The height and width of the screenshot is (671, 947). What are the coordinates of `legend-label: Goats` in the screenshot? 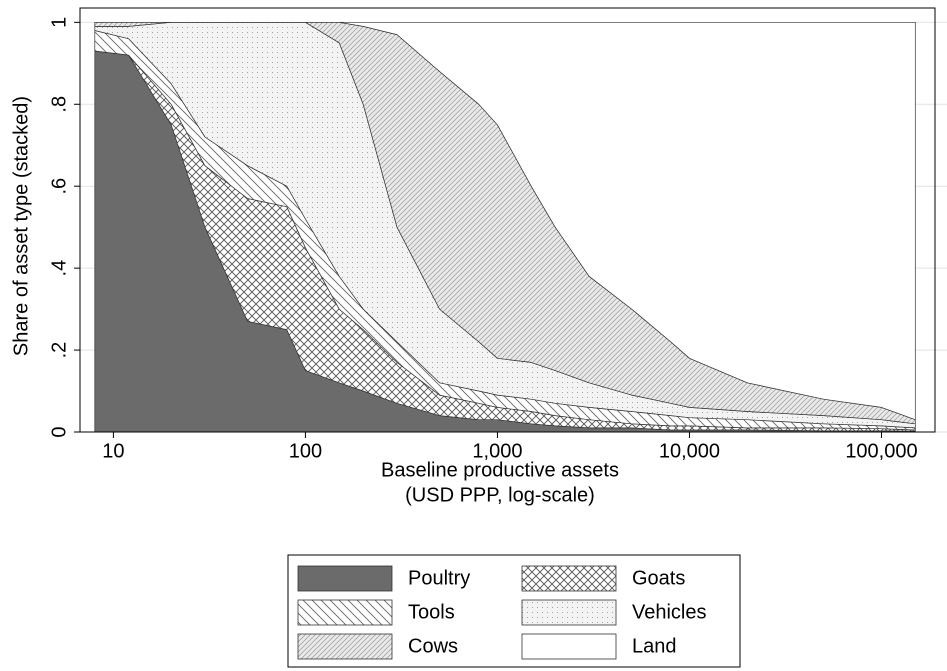 It's located at (658, 578).